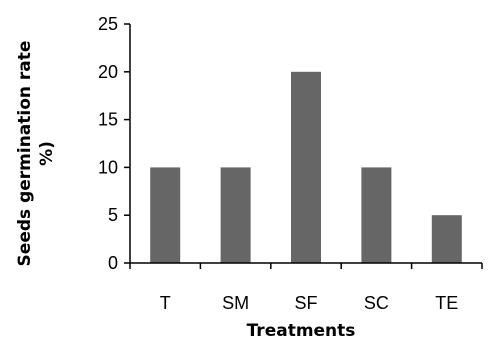 Image resolution: width=494 pixels, height=340 pixels. Describe the element at coordinates (235, 215) in the screenshot. I see `bar-SM` at that location.